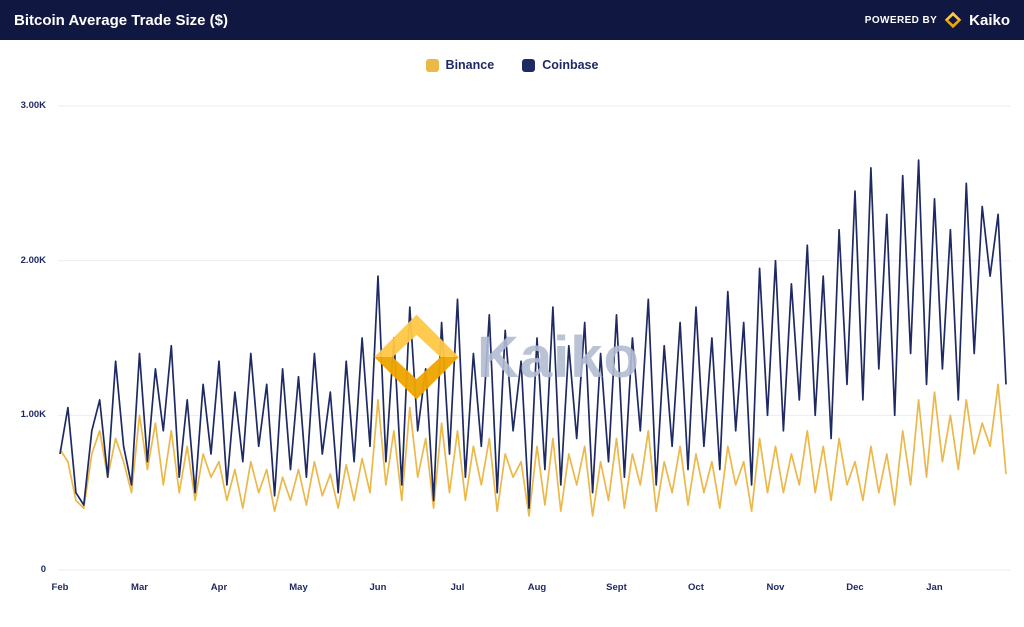 This screenshot has width=1024, height=627. Describe the element at coordinates (298, 587) in the screenshot. I see `x-tick-label-may: May` at that location.